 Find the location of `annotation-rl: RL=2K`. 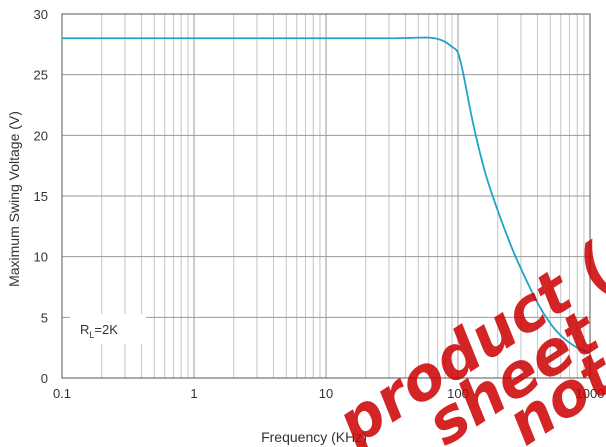

annotation-rl: RL=2K is located at coordinates (99, 331).